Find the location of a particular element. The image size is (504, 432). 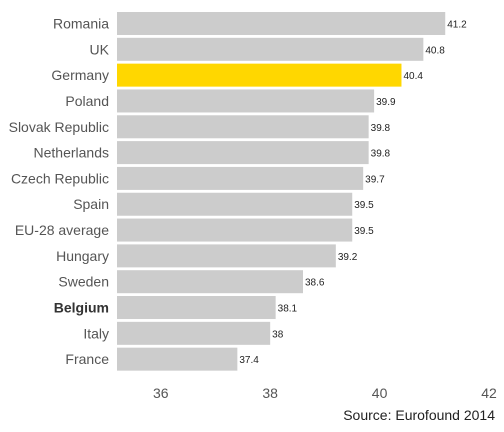

value-label-poland: 39.9 is located at coordinates (386, 102).